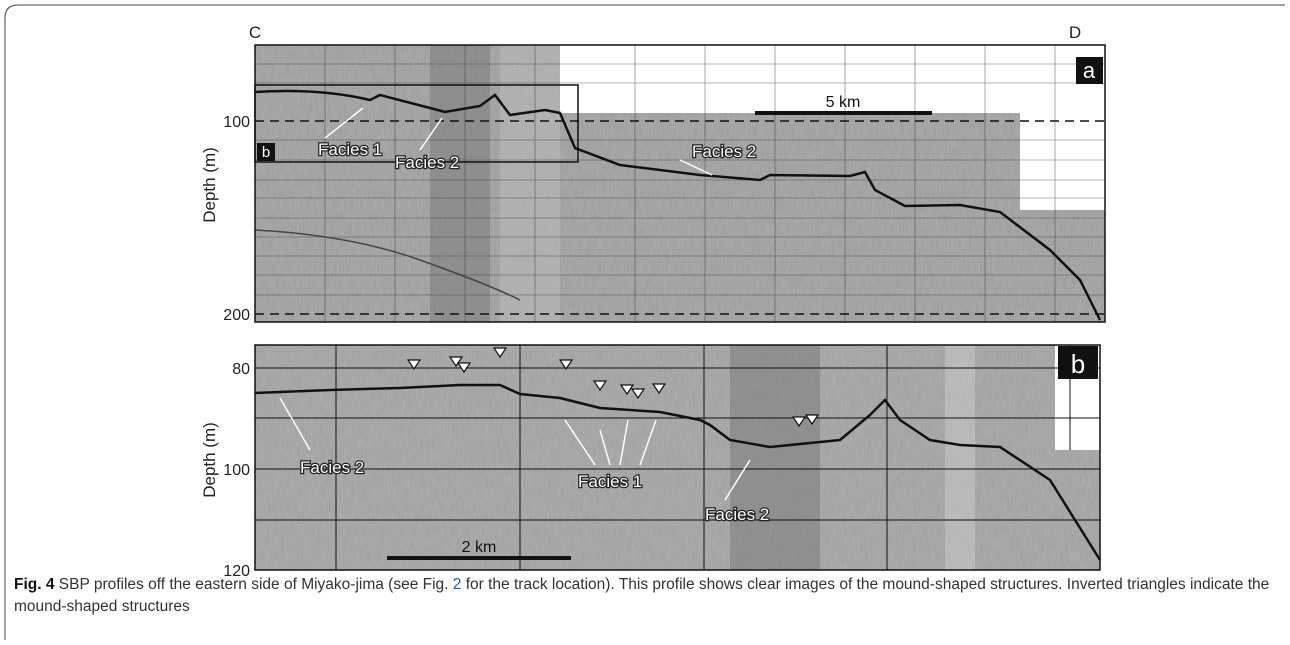  Describe the element at coordinates (479, 547) in the screenshot. I see `scale-label: 2 km` at that location.